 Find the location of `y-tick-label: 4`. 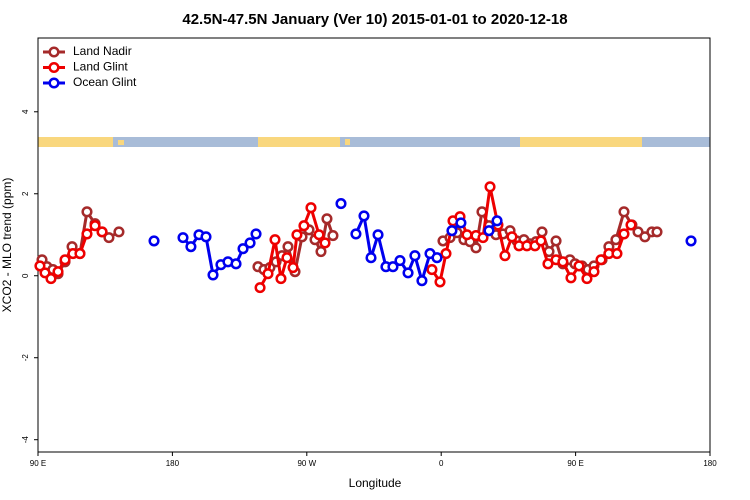

y-tick-label: 4 is located at coordinates (25, 111).